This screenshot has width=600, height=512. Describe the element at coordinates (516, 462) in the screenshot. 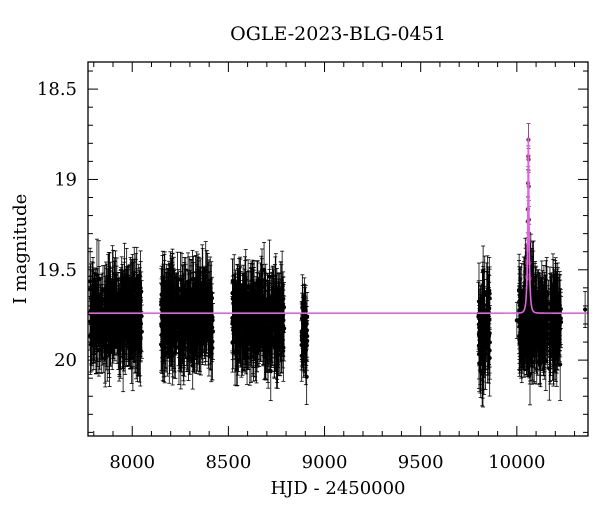

I see `x-tick-label: 10000` at that location.